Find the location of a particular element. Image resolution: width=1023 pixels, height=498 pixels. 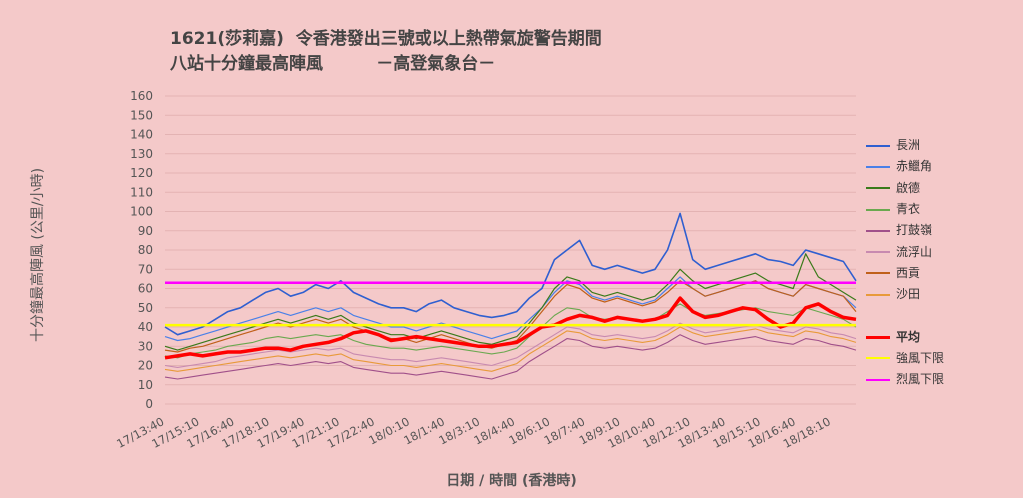

y-tick-label: 150 is located at coordinates (141, 115).